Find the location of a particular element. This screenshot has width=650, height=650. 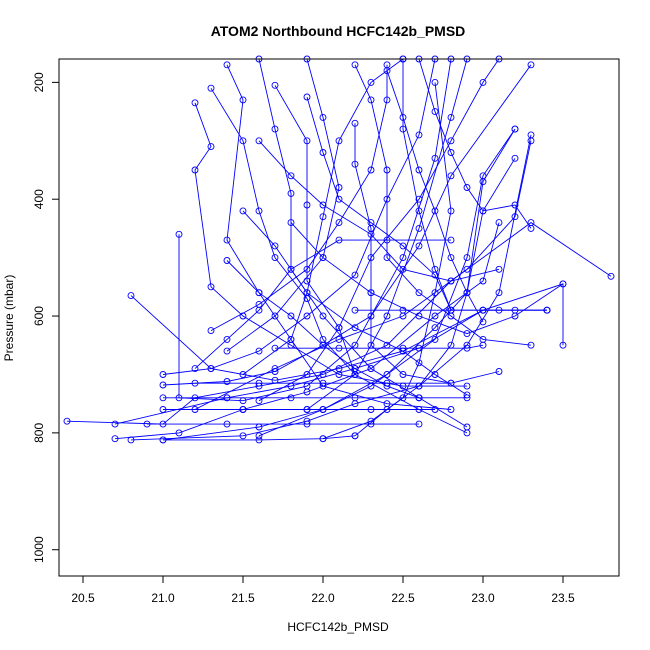

x-tick-label: 22.5 is located at coordinates (403, 598).